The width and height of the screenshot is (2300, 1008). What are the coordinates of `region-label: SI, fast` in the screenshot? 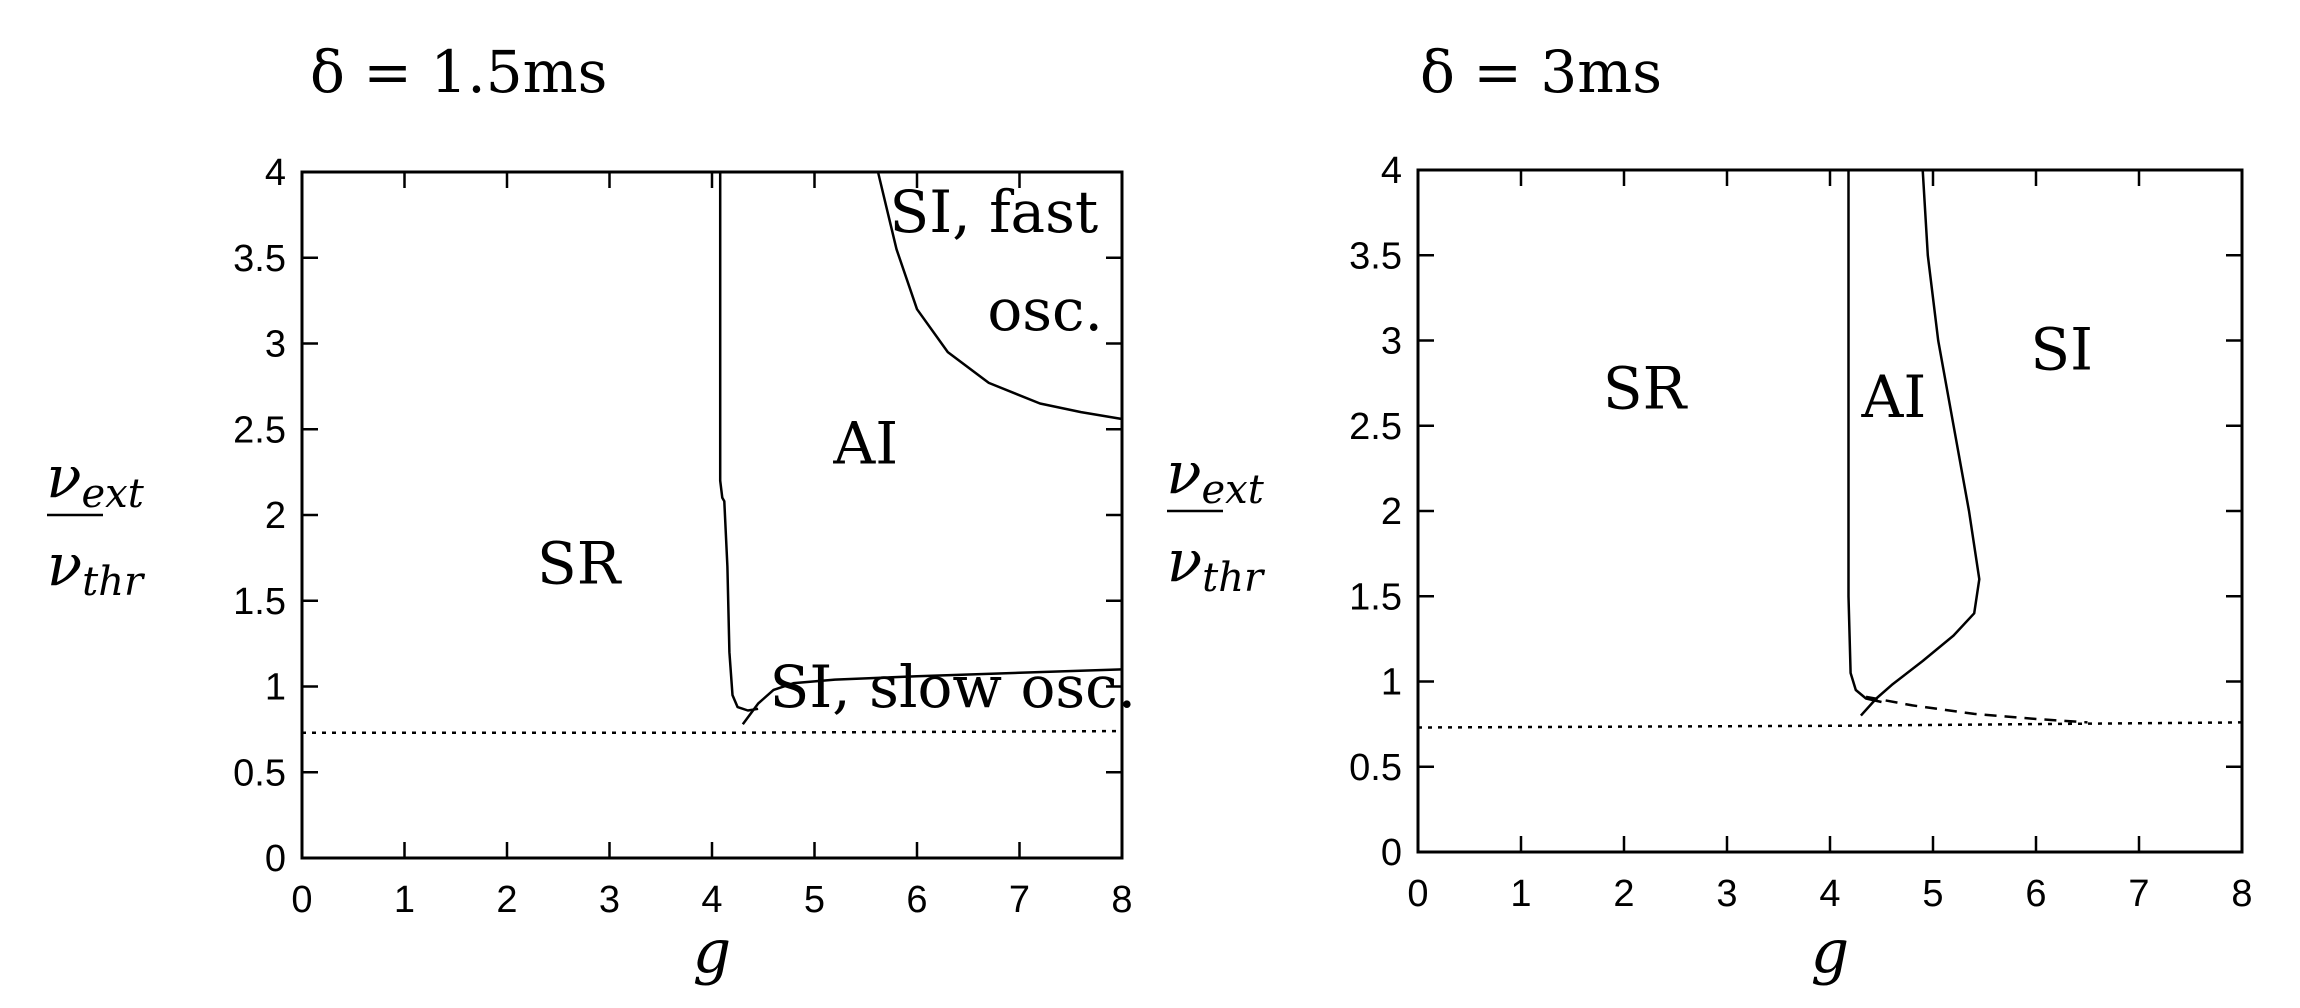 It's located at (994, 212).